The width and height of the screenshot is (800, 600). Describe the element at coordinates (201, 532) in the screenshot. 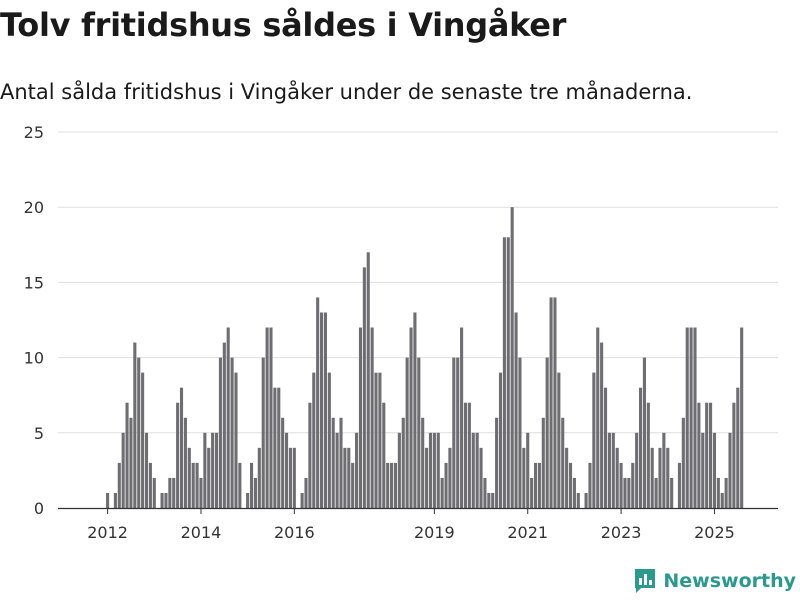

I see `x-tick-label: 2014` at that location.